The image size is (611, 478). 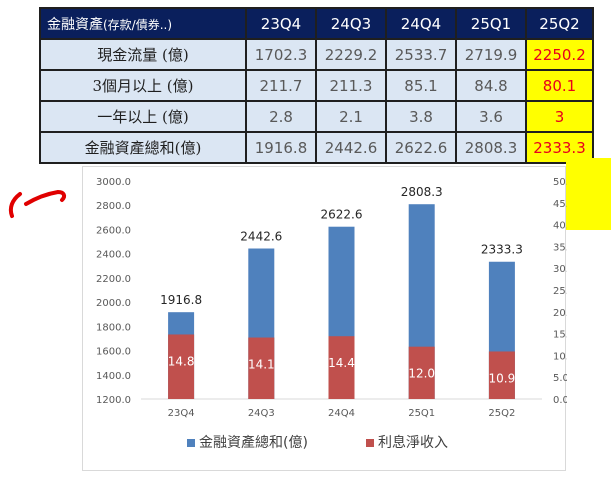 I want to click on highlighted-cell: 2250.2, so click(x=559, y=54).